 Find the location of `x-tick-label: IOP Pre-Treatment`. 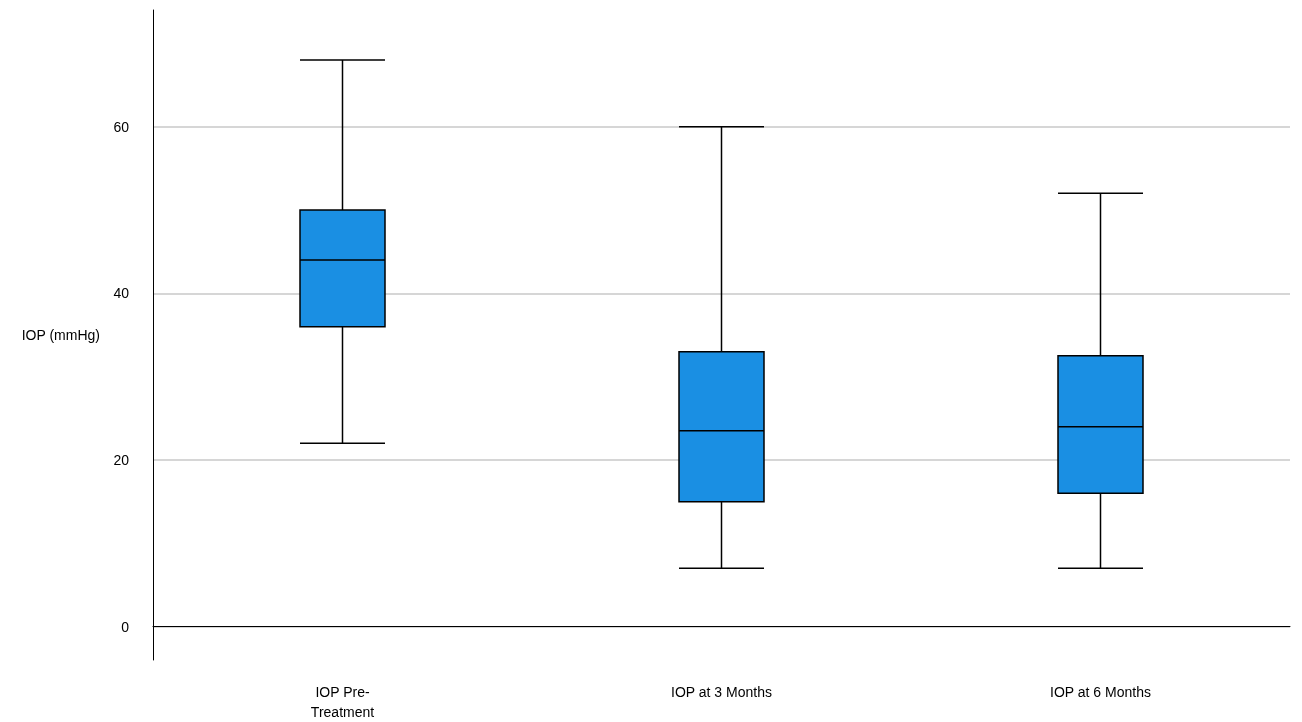

x-tick-label: IOP Pre-Treatment is located at coordinates (342, 702).